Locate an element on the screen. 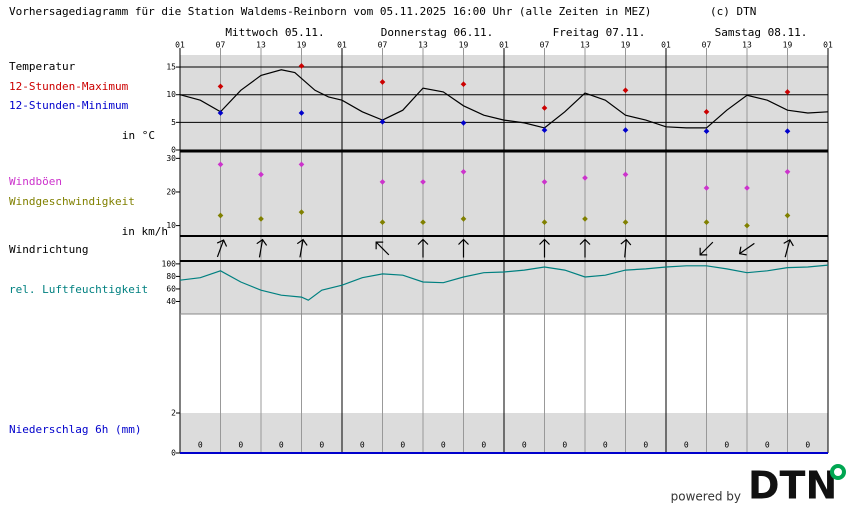  y-tick-label: 60 is located at coordinates (171, 288).